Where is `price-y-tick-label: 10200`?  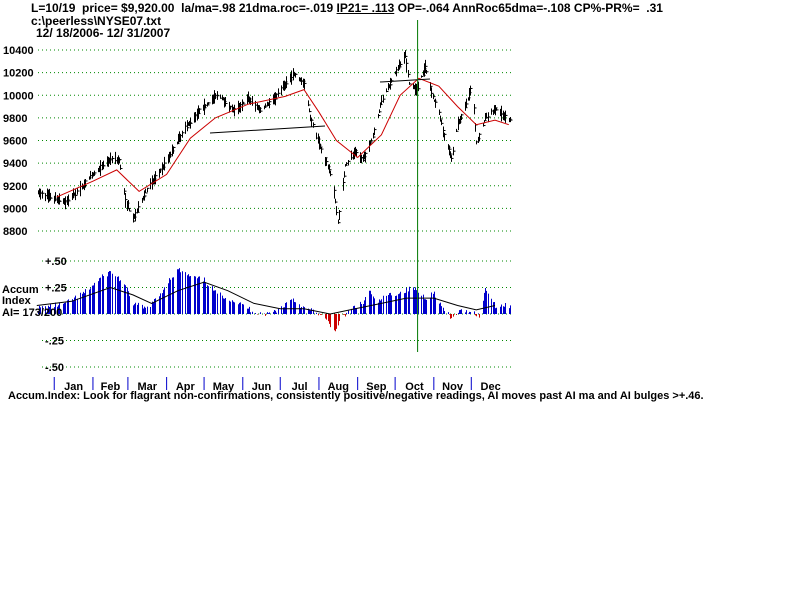 price-y-tick-label: 10200 is located at coordinates (18, 74).